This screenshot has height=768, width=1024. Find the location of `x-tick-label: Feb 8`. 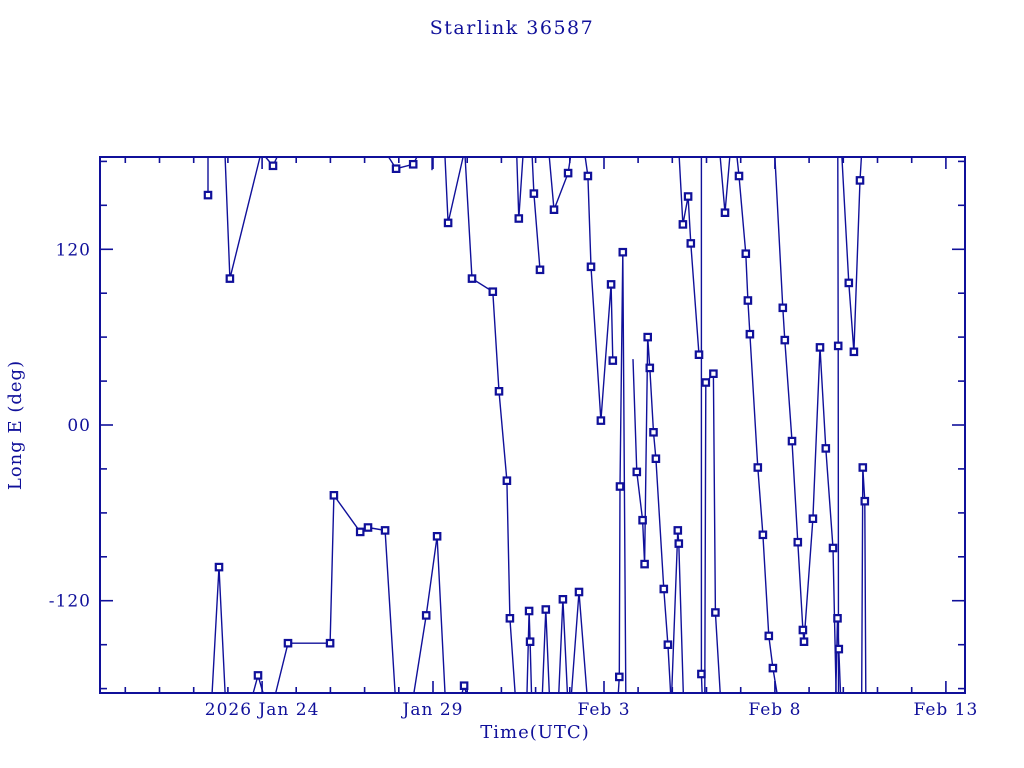

x-tick-label: Feb 8 is located at coordinates (774, 710).